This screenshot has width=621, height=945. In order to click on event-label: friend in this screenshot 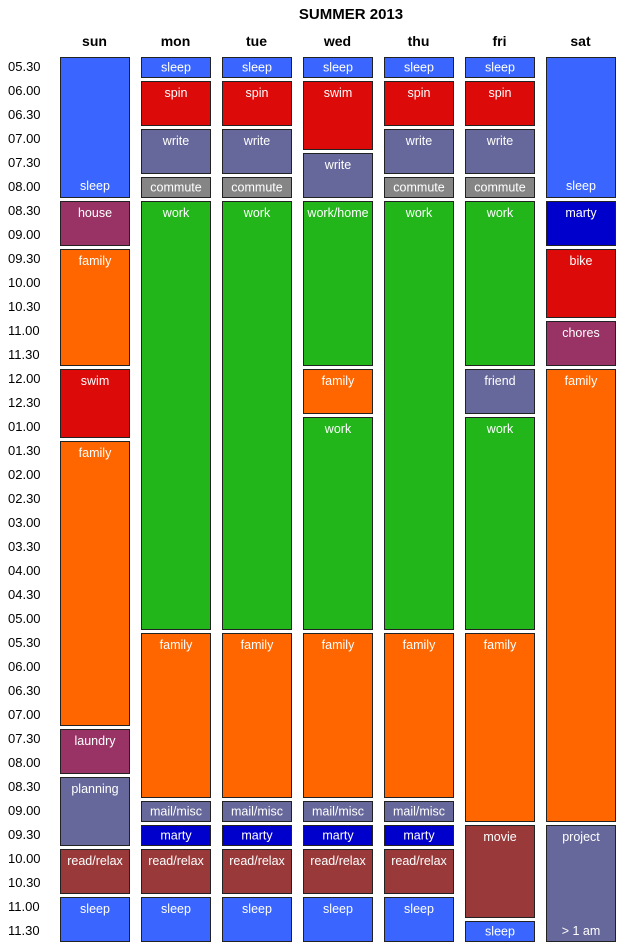, I will do `click(500, 381)`.